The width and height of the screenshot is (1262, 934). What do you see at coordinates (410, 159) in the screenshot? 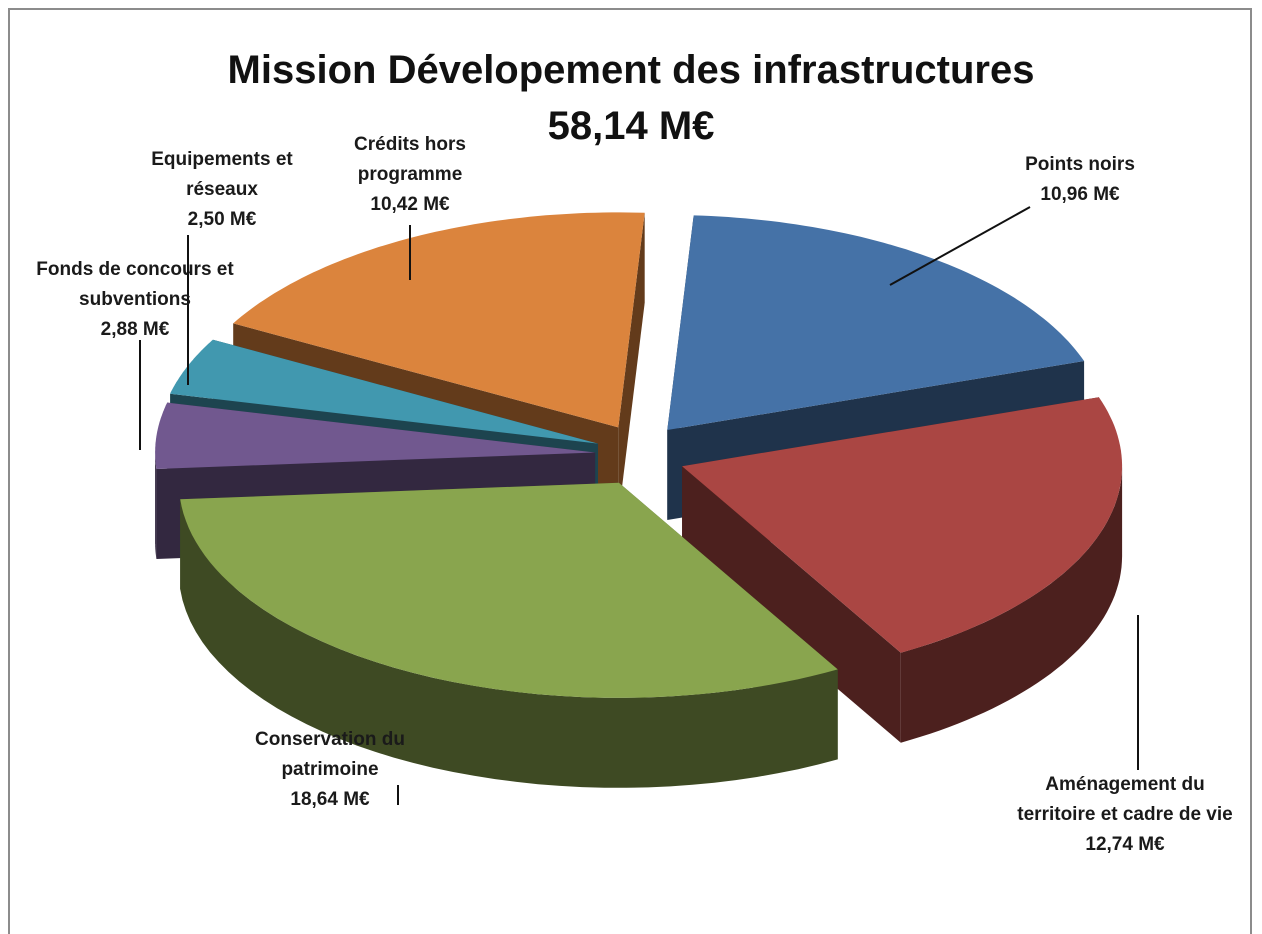
I see `slice-name: Crédits hors programme` at bounding box center [410, 159].